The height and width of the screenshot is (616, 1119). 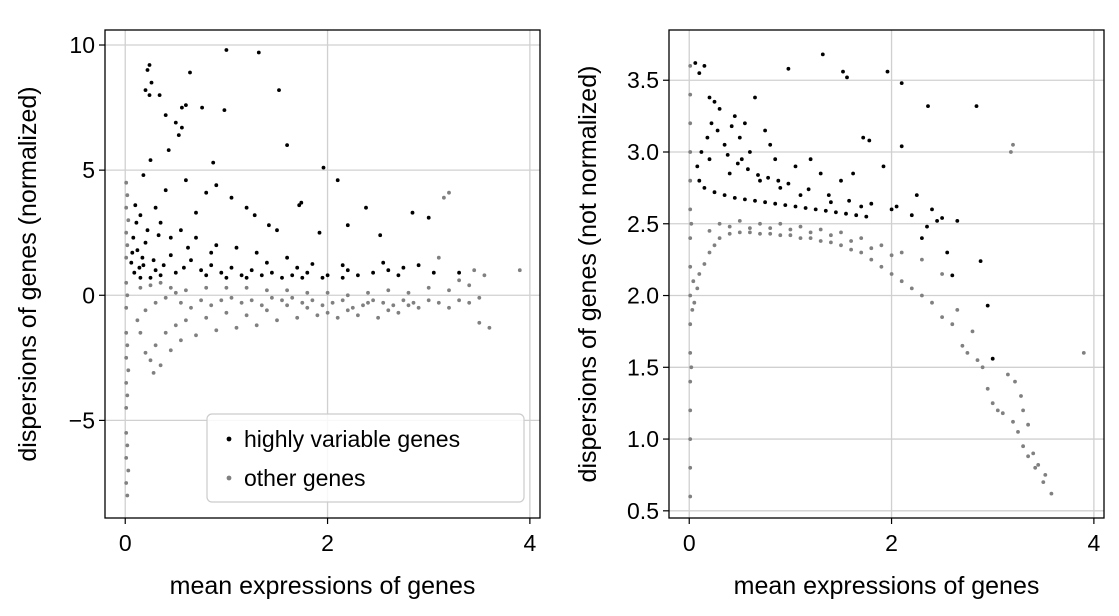 I want to click on legend: highly variable genes other genes, so click(x=365, y=458).